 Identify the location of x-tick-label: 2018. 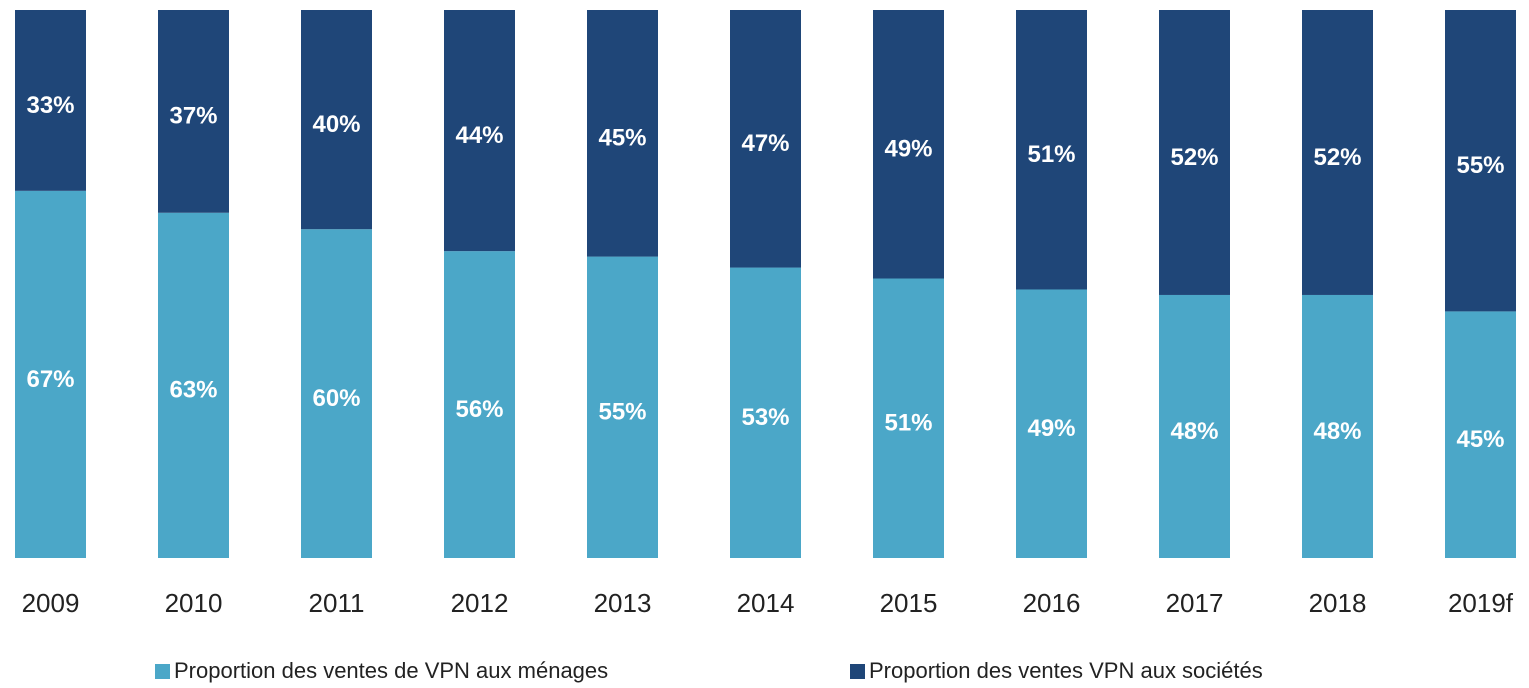
(1338, 603).